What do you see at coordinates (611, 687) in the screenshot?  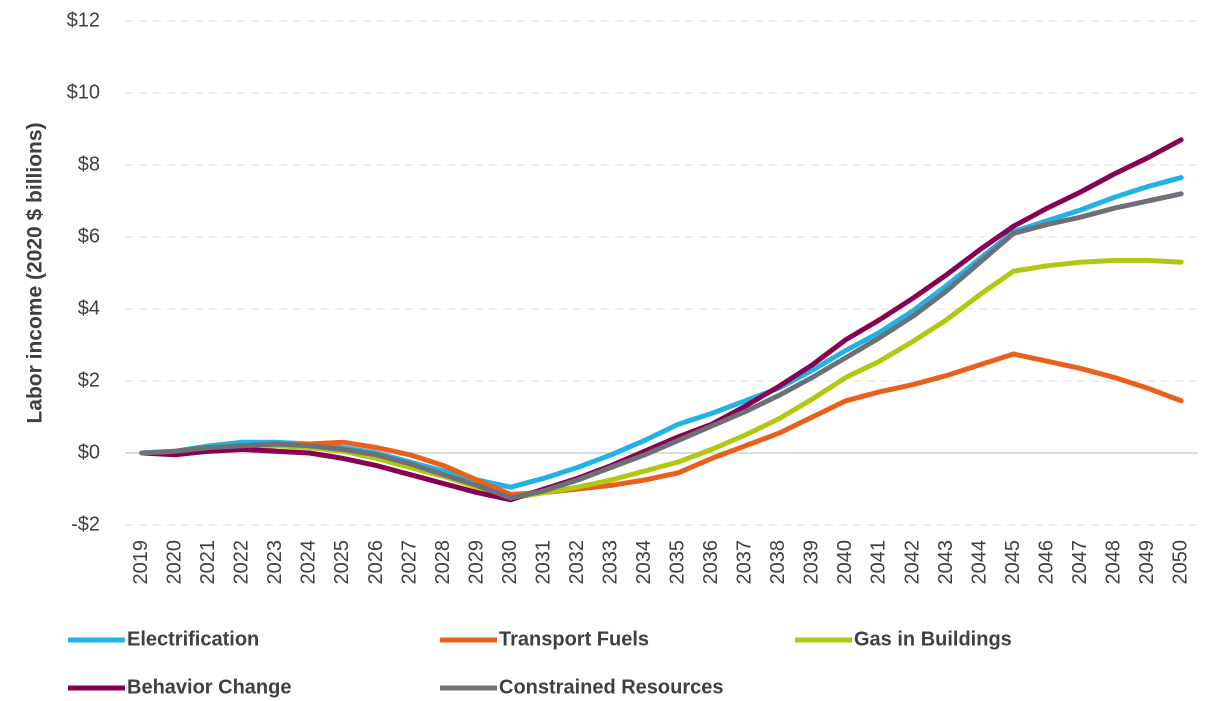 I see `legend-text: Constrained Resources` at bounding box center [611, 687].